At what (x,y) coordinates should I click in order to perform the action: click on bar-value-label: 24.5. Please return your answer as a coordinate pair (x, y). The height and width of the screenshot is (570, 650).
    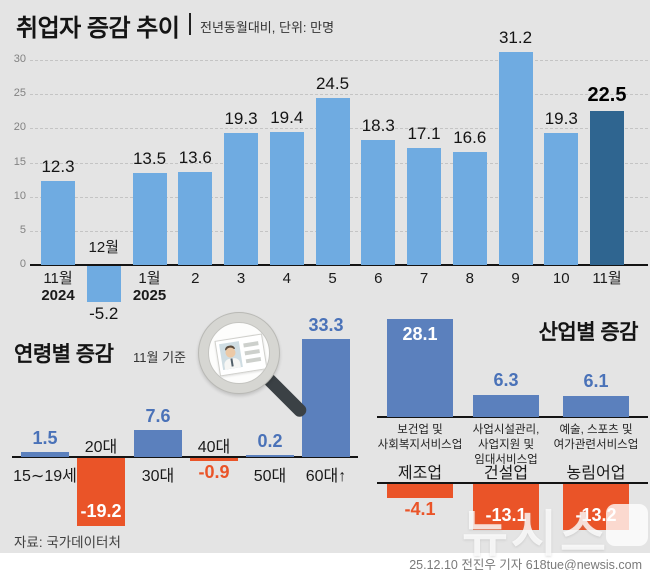
    Looking at the image, I should click on (332, 83).